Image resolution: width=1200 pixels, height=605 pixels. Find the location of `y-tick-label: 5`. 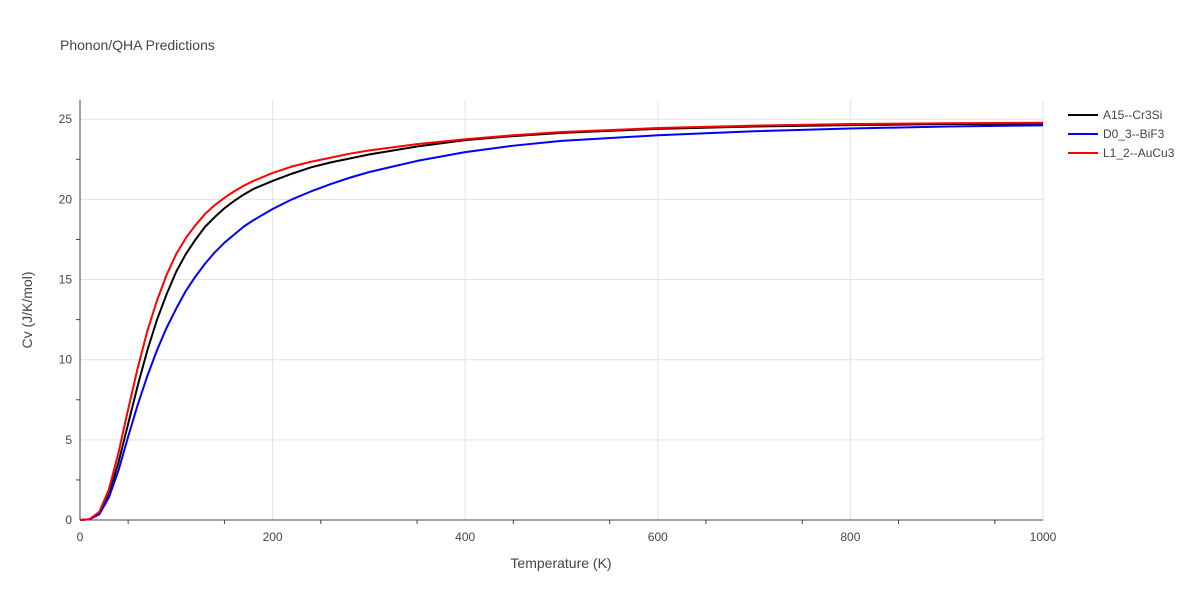

y-tick-label: 5 is located at coordinates (68, 440).